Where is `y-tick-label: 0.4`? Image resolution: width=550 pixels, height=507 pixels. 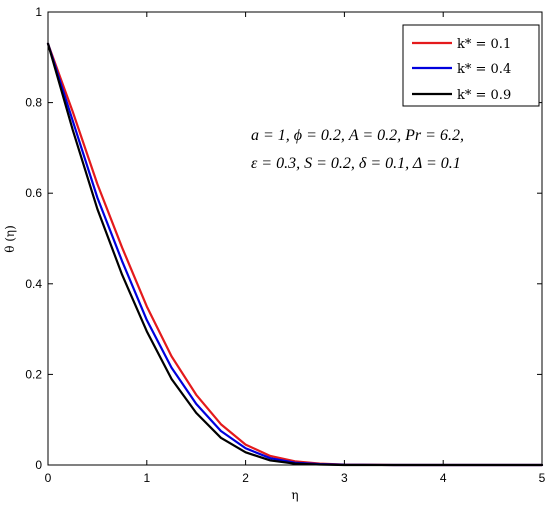 y-tick-label: 0.4 is located at coordinates (33, 284).